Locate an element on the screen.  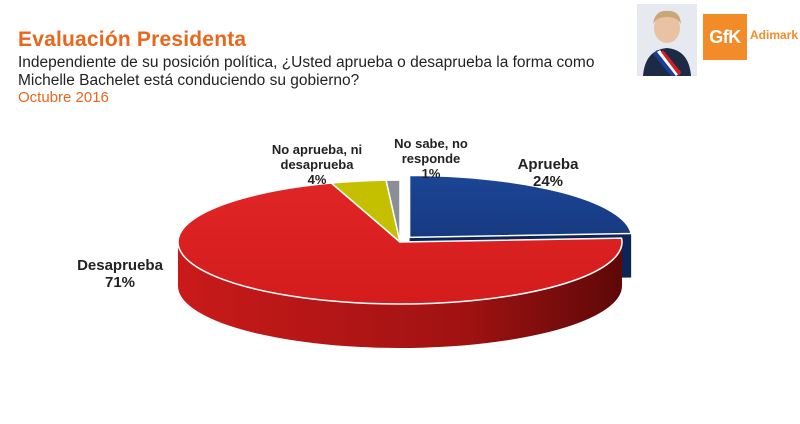
slice-label-aprueba: Aprueba 24% is located at coordinates (549, 173).